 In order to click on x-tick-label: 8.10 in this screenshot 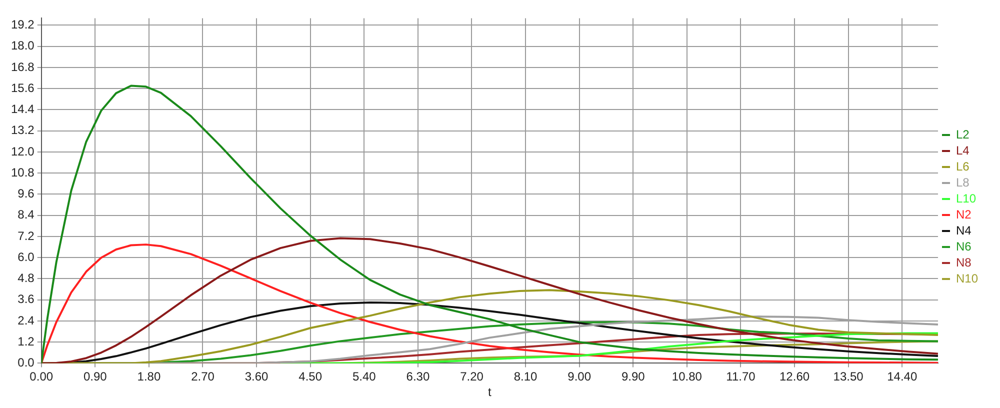, I will do `click(526, 377)`.